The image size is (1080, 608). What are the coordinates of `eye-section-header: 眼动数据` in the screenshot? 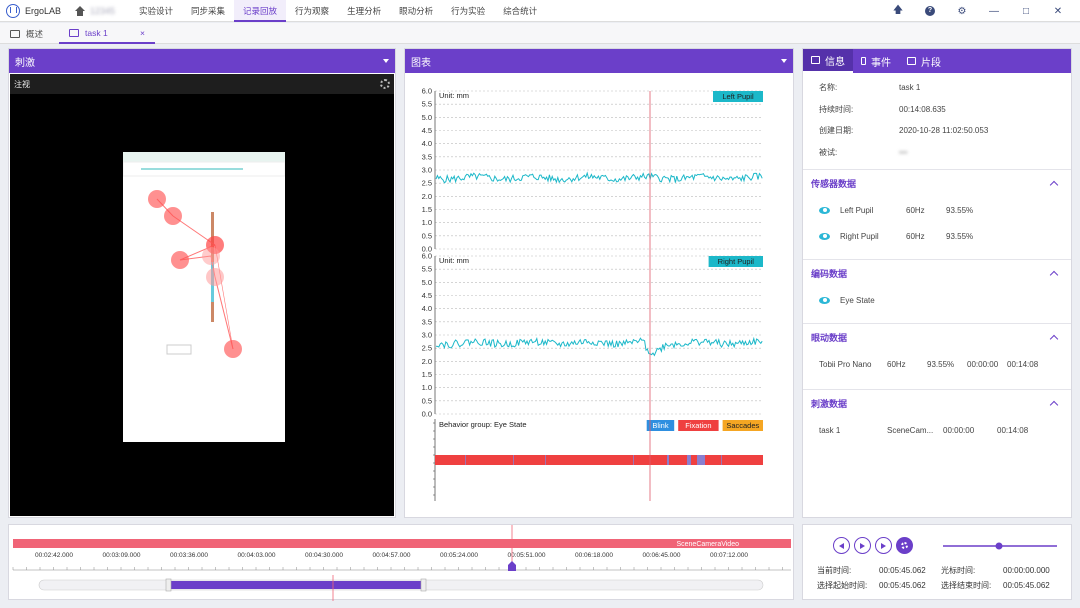 It's located at (937, 337).